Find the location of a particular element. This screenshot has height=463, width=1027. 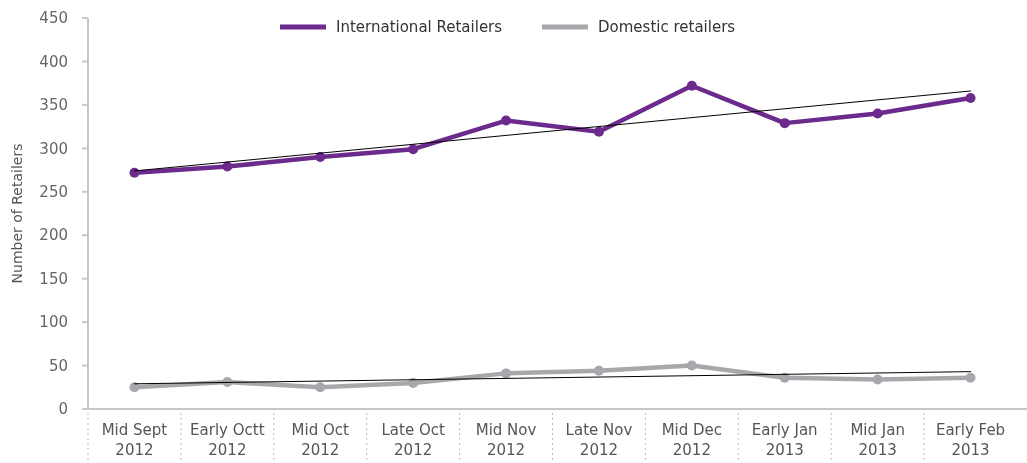

x-tick-label: Mid Nov 2012 is located at coordinates (506, 440).